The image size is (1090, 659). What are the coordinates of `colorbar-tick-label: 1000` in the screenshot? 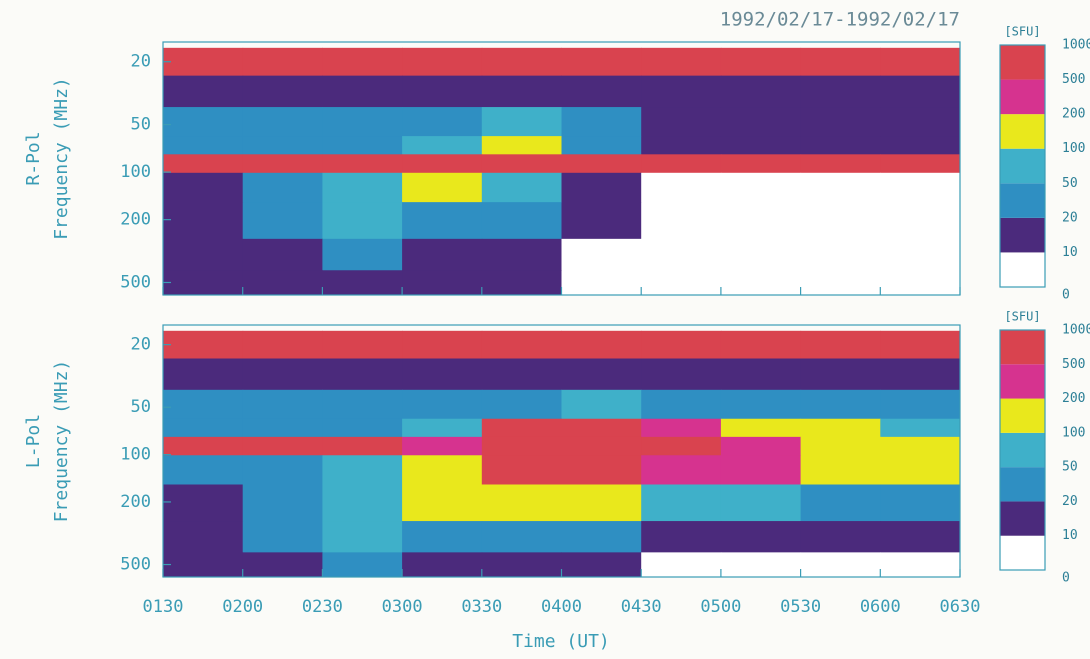 It's located at (1076, 330).